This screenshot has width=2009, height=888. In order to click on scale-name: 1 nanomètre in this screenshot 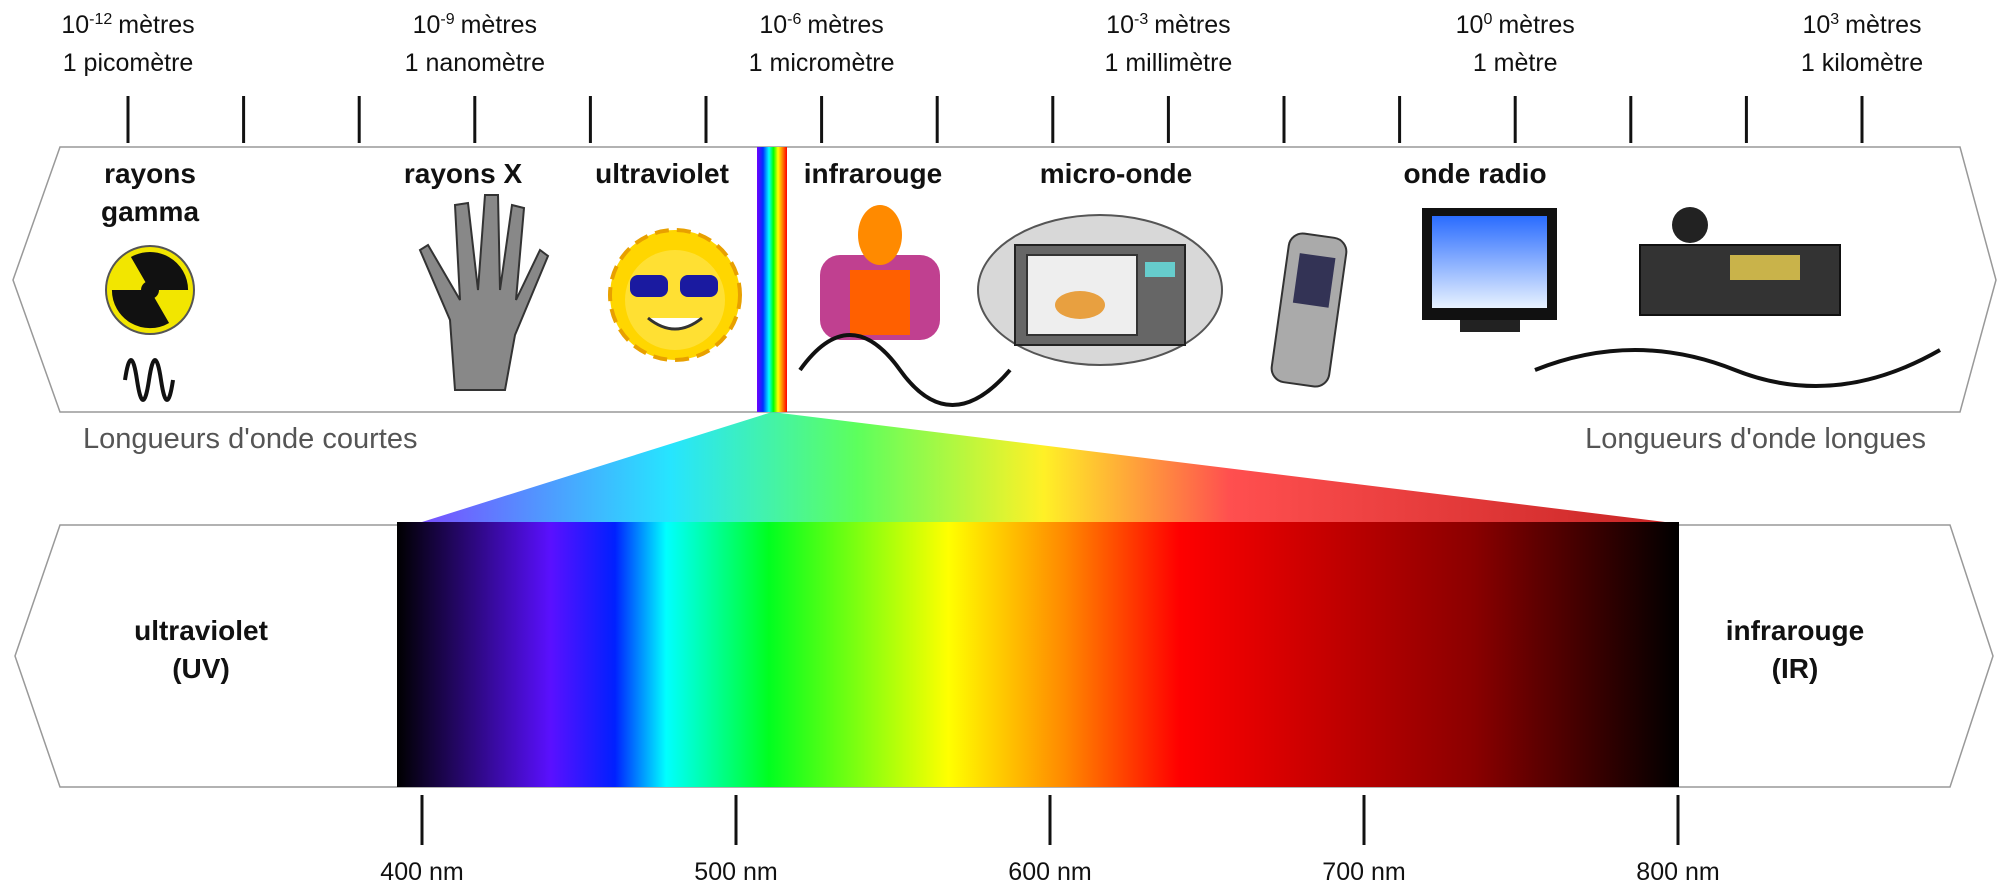, I will do `click(475, 63)`.